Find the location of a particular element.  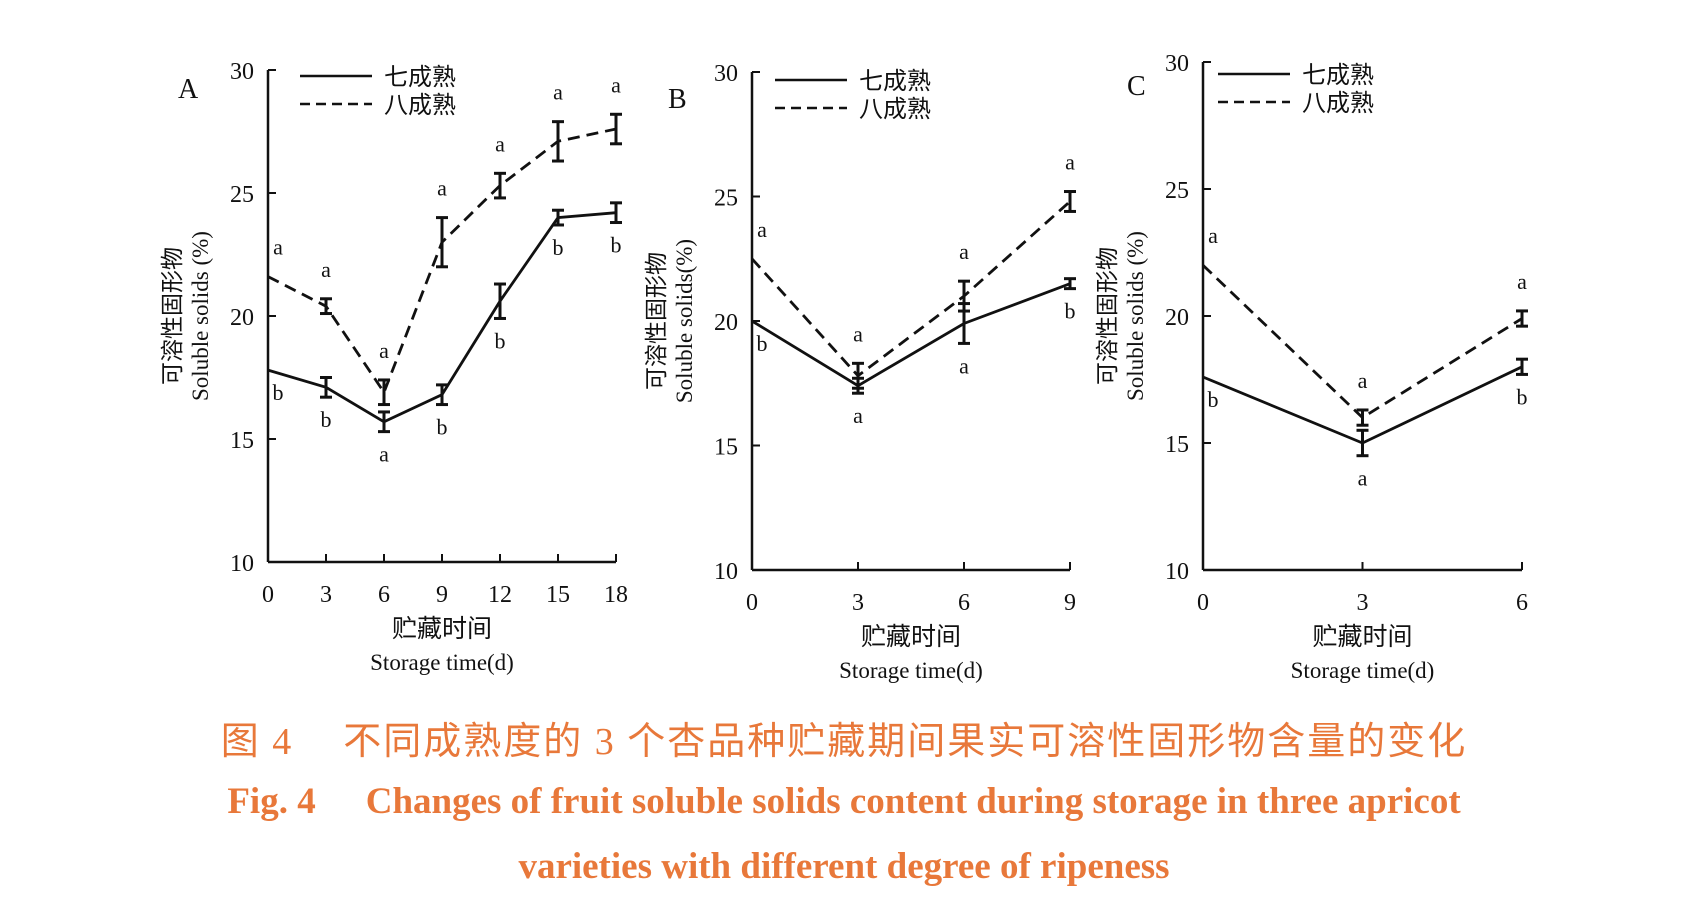

panel-c-y-label-cn: 可溶性固形物 is located at coordinates (1108, 316).